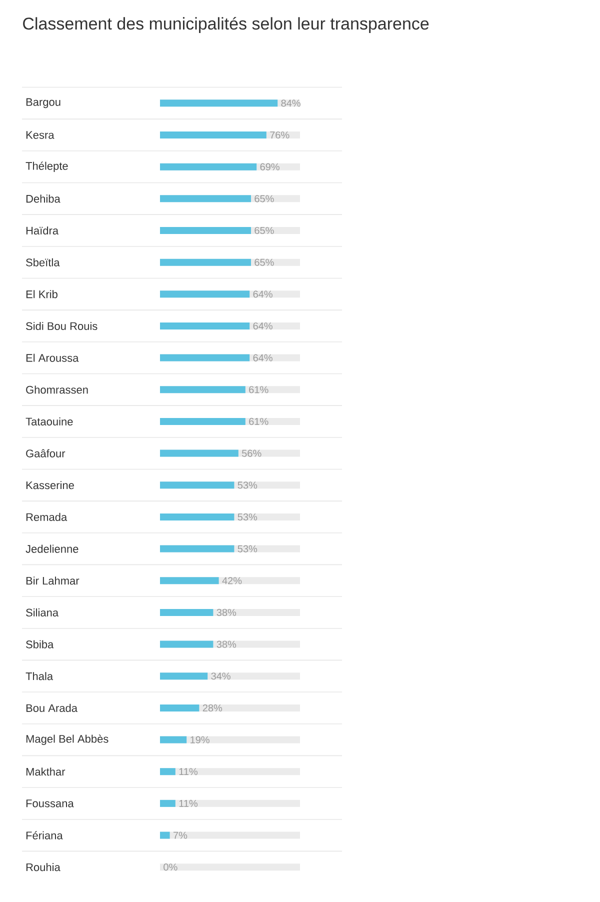  What do you see at coordinates (52, 358) in the screenshot?
I see `y-tick-label: El Aroussa` at bounding box center [52, 358].